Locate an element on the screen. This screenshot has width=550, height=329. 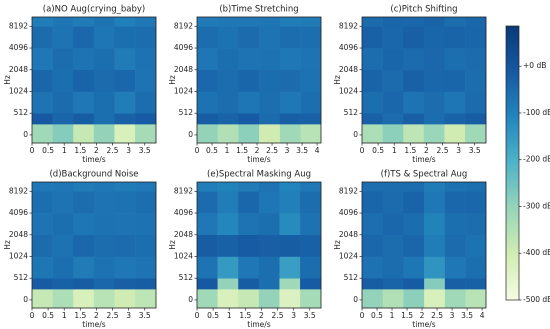
x-tick-label: 0 is located at coordinates (362, 315).